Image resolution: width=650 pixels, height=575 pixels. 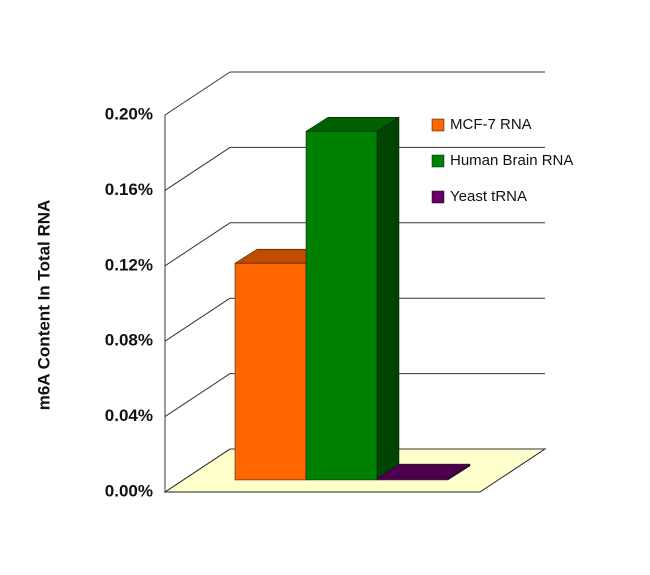 What do you see at coordinates (129, 264) in the screenshot?
I see `y-tick-label: 0.12%` at bounding box center [129, 264].